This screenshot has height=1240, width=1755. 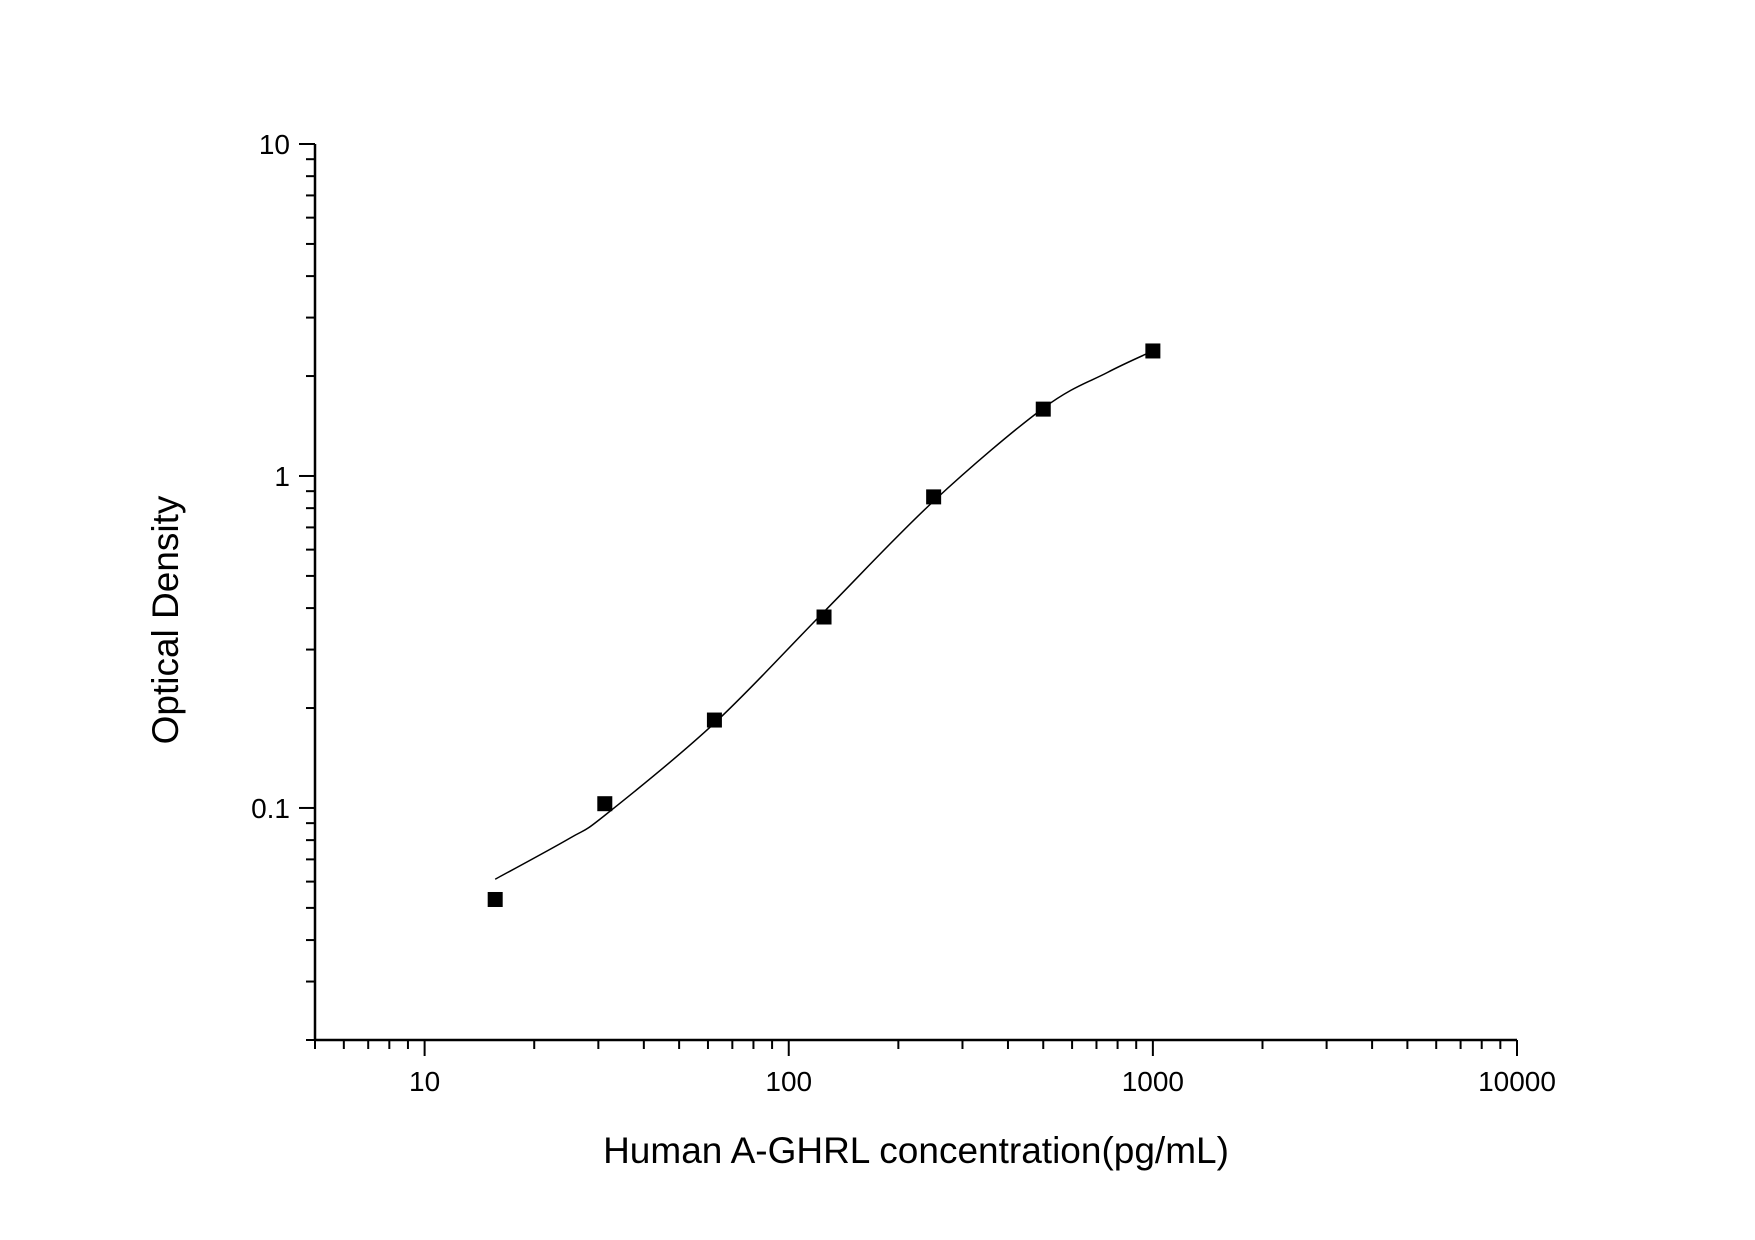 I want to click on x-tick-label: 10000, so click(x=1517, y=1081).